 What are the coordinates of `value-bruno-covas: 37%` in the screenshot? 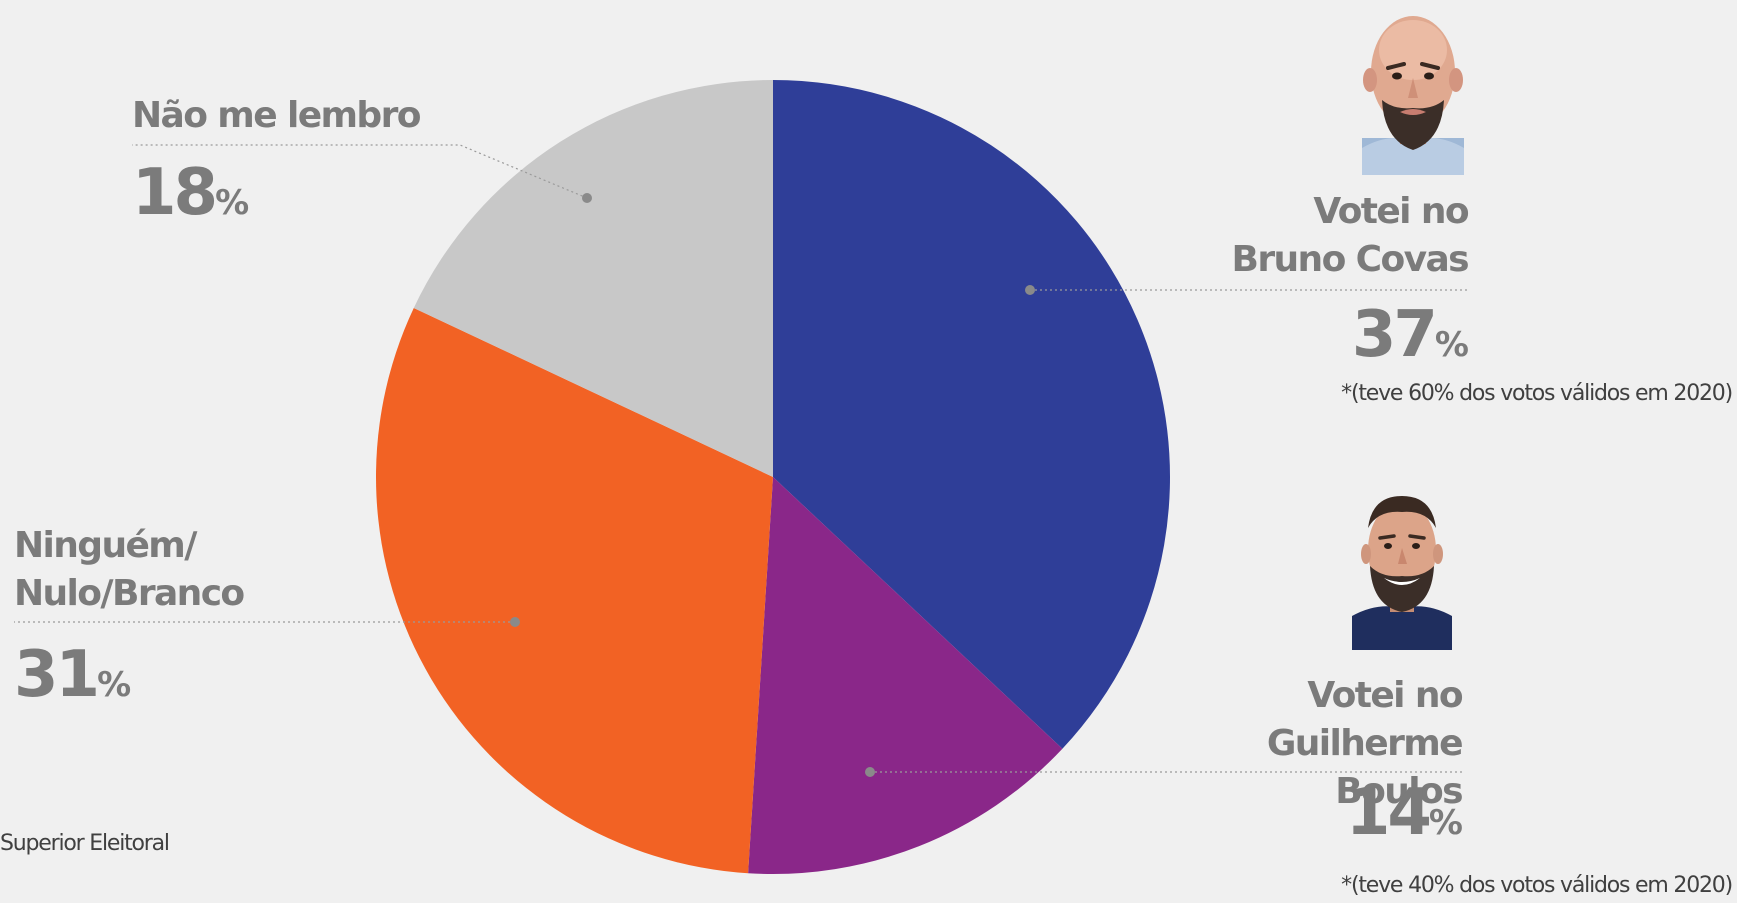 It's located at (1384, 339).